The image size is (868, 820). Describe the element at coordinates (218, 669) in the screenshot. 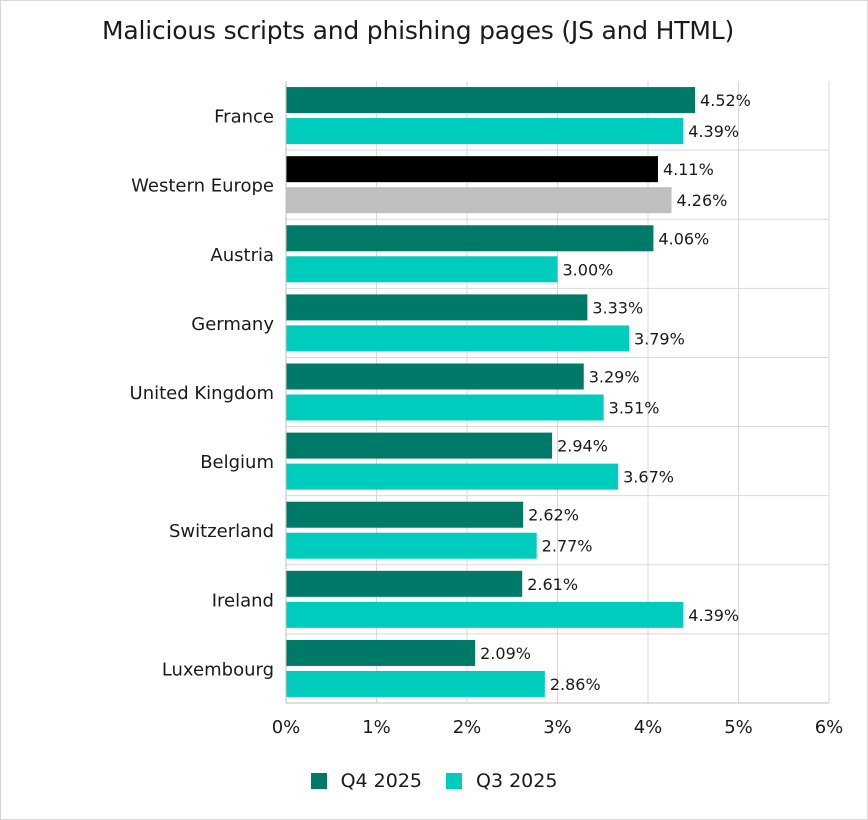

I see `category-label-luxembourg: Luxembourg` at that location.